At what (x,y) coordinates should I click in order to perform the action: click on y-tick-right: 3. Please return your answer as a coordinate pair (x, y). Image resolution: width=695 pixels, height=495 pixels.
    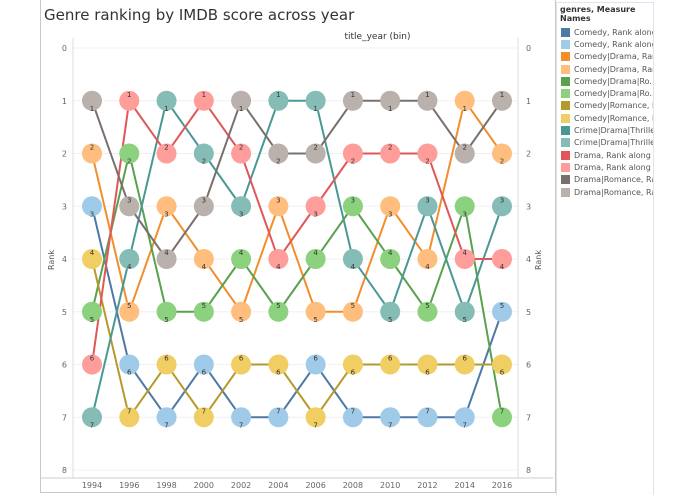
    Looking at the image, I should click on (528, 206).